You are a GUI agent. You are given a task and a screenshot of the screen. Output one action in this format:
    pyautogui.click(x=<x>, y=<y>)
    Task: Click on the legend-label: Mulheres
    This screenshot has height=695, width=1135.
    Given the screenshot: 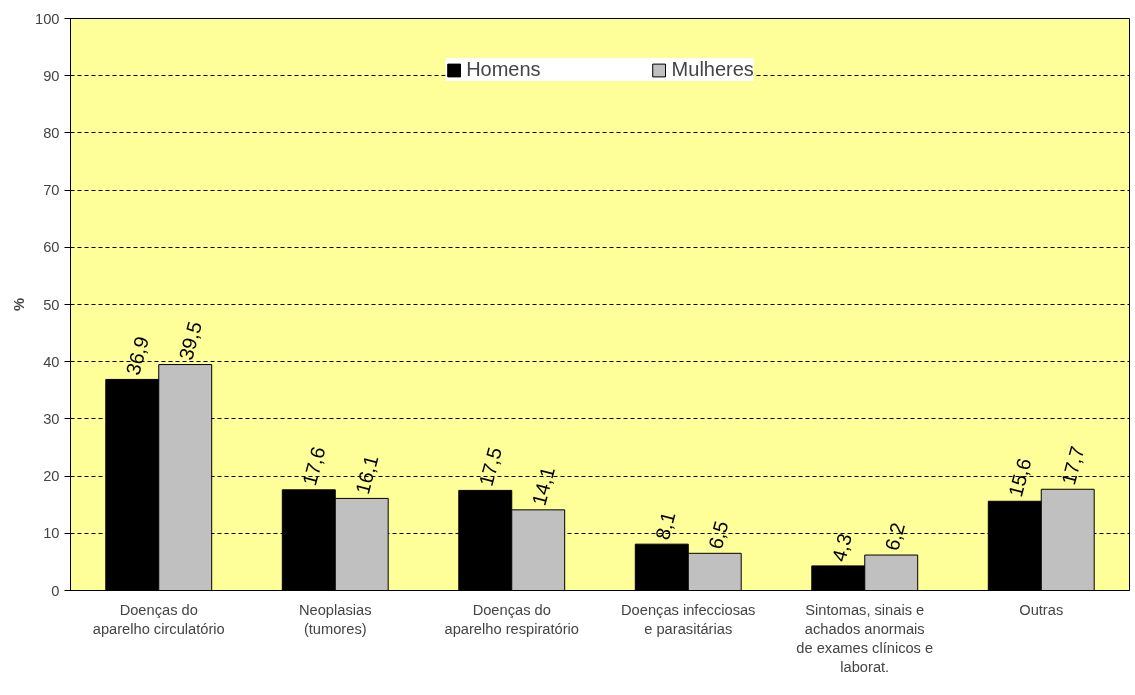 What is the action you would take?
    pyautogui.click(x=712, y=69)
    